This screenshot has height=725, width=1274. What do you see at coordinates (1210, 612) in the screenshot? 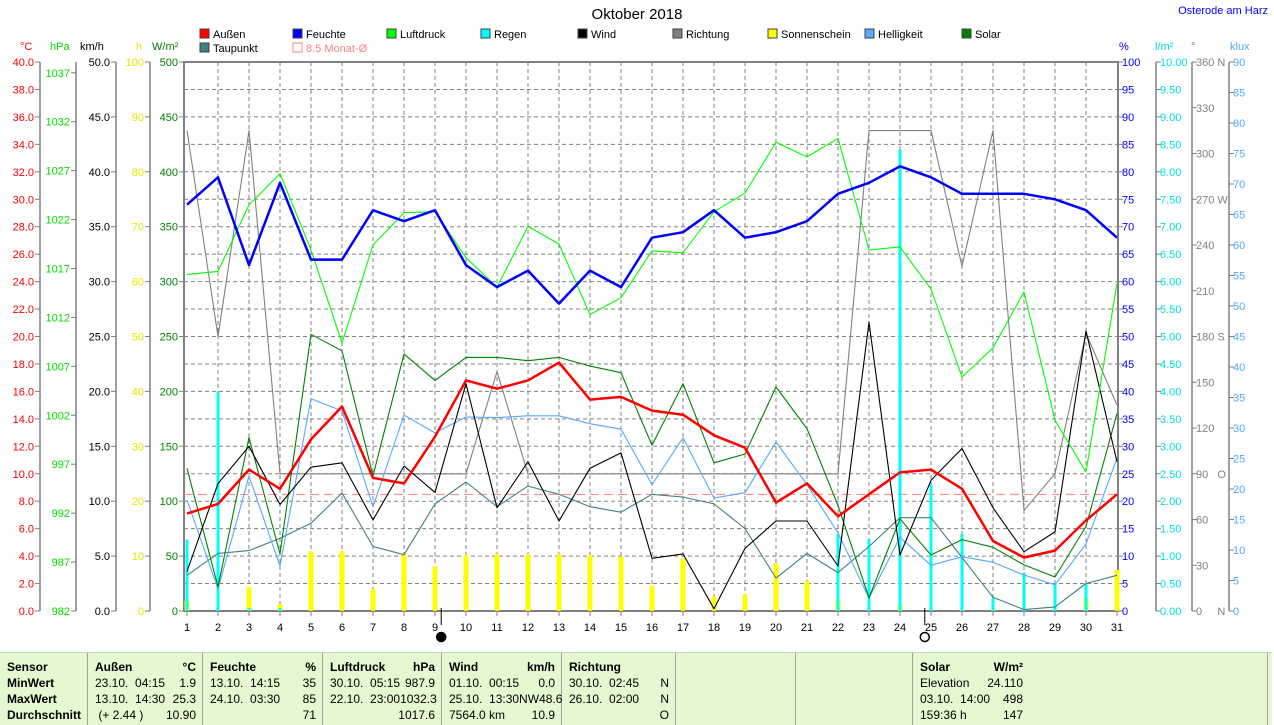
I see `axis-tick-label: 0 N` at bounding box center [1210, 612].